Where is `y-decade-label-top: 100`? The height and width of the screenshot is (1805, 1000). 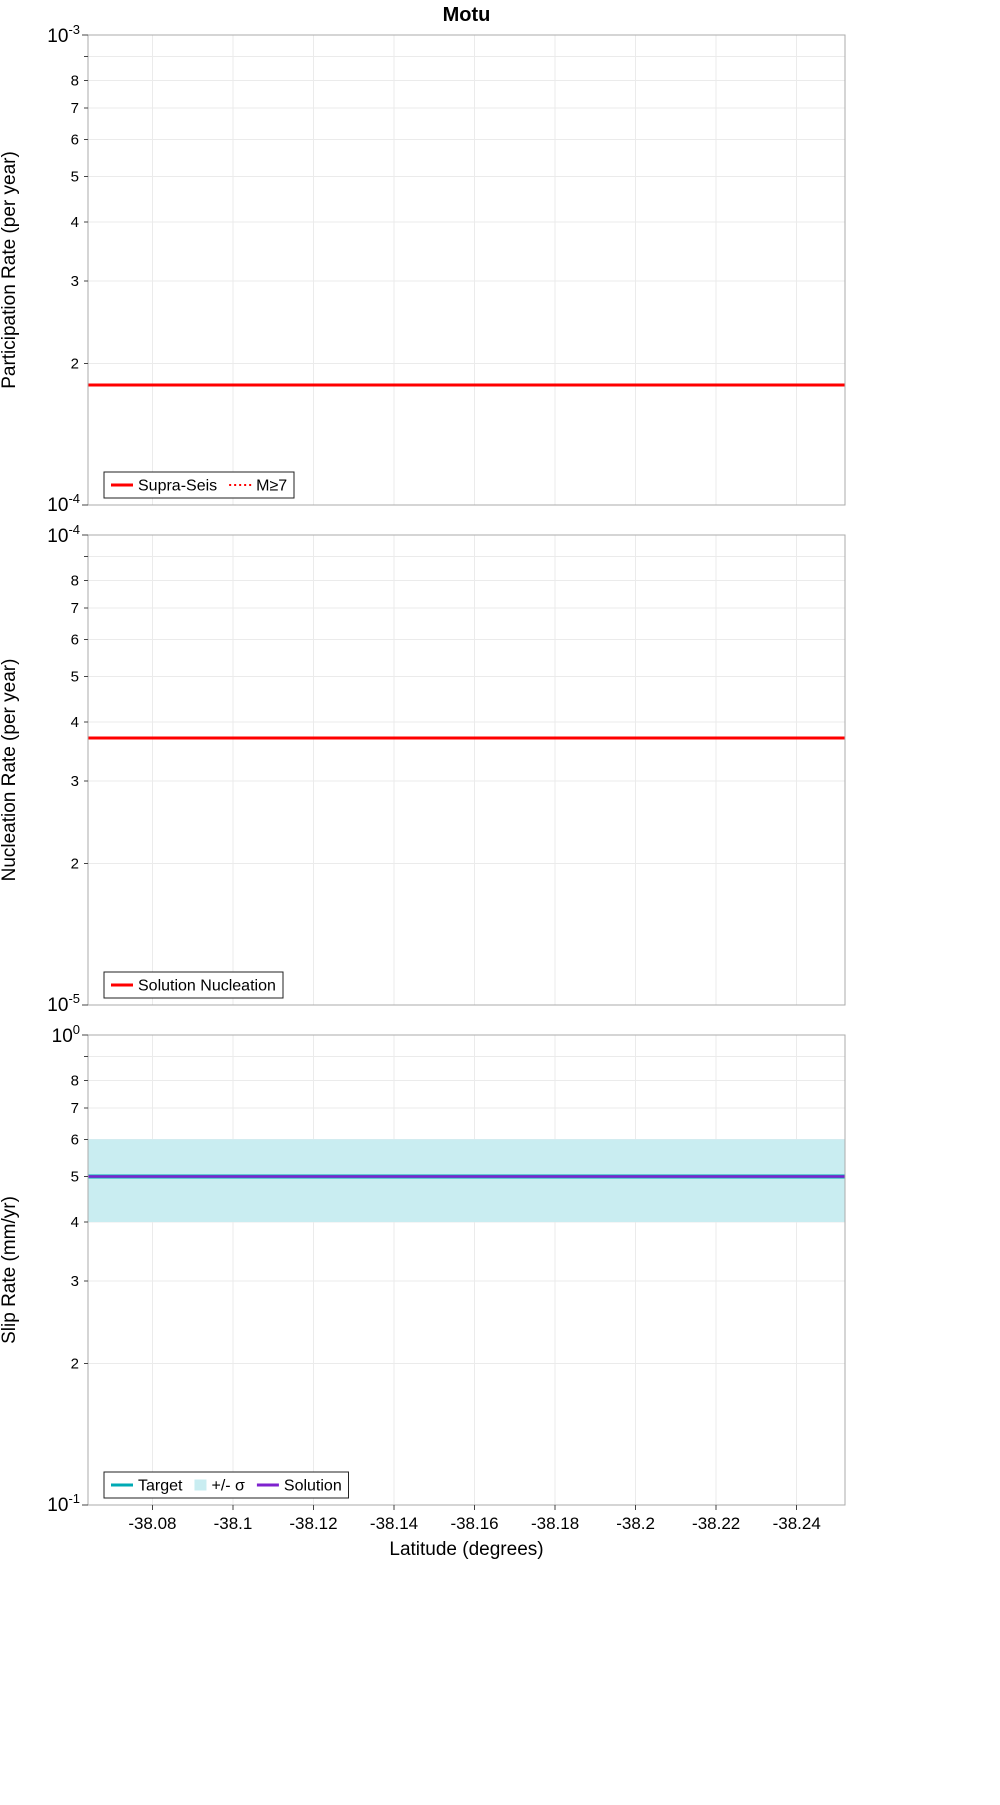 y-decade-label-top: 100 is located at coordinates (66, 1034).